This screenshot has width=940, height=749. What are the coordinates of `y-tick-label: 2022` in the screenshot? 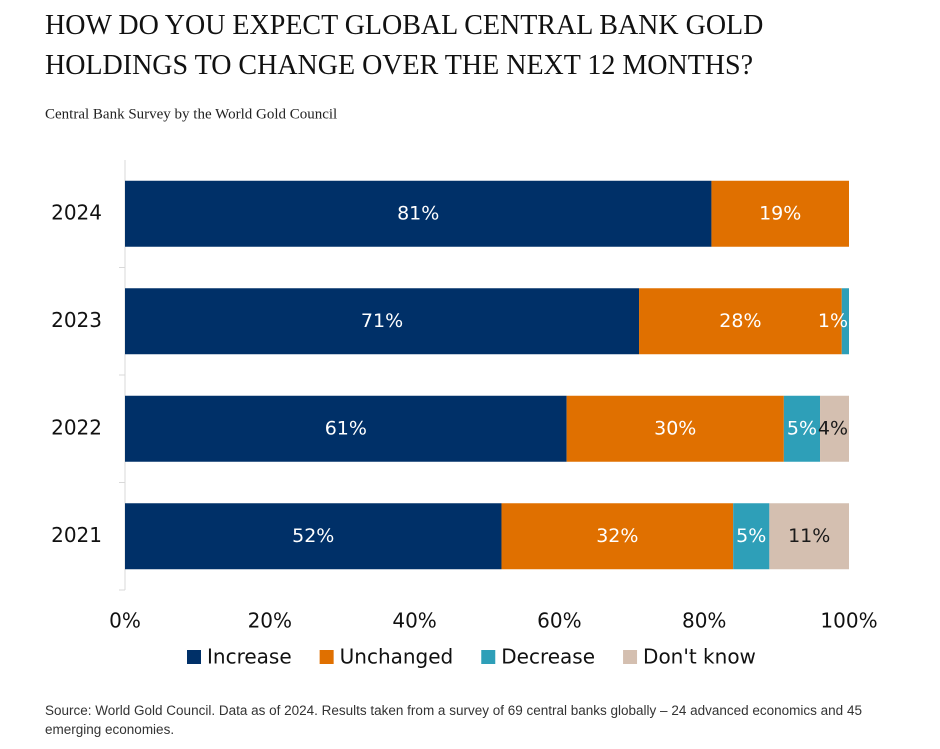 It's located at (76, 427).